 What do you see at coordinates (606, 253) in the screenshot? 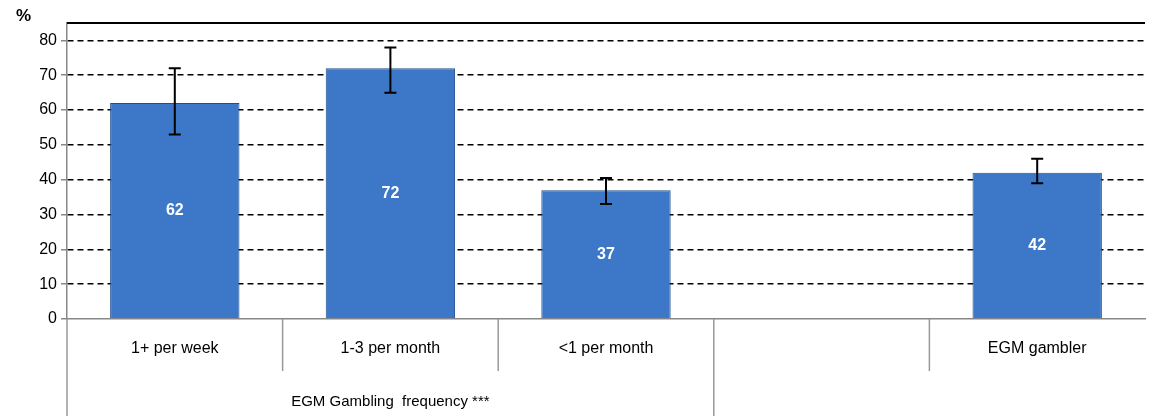
I see `data-label: 37` at bounding box center [606, 253].